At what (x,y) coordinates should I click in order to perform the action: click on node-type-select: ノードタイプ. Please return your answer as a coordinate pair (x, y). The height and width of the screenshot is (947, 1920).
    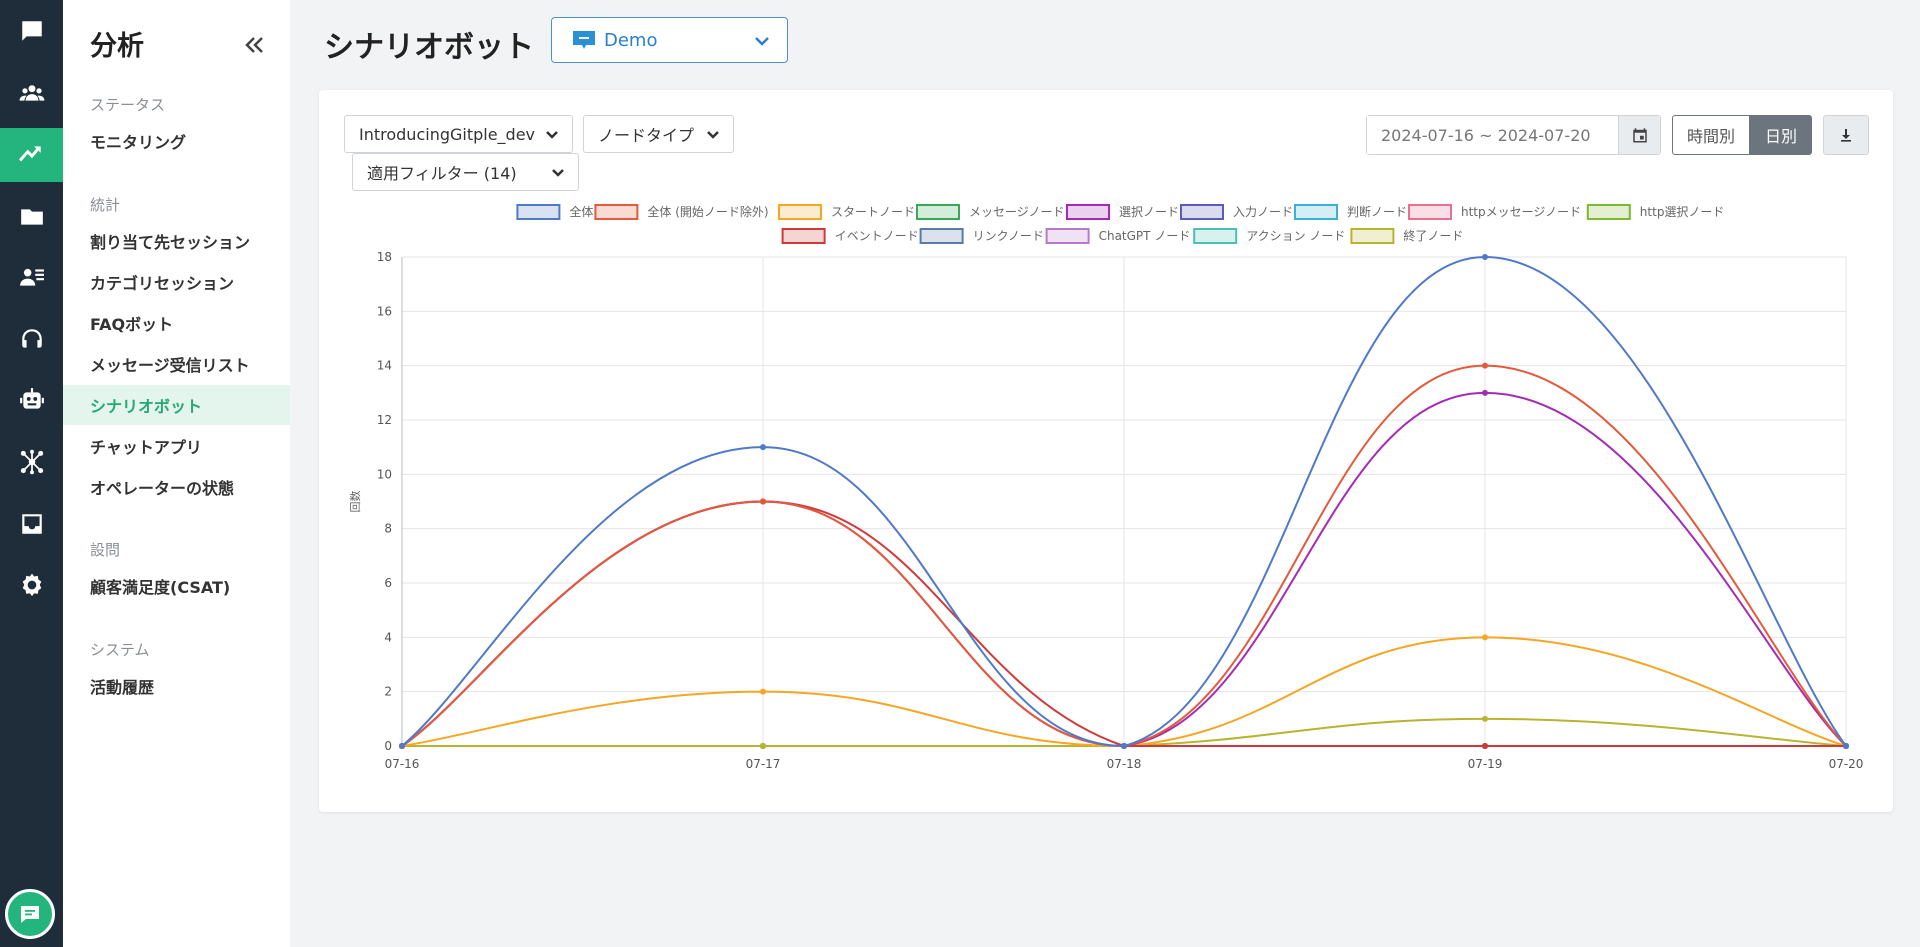
    Looking at the image, I should click on (658, 134).